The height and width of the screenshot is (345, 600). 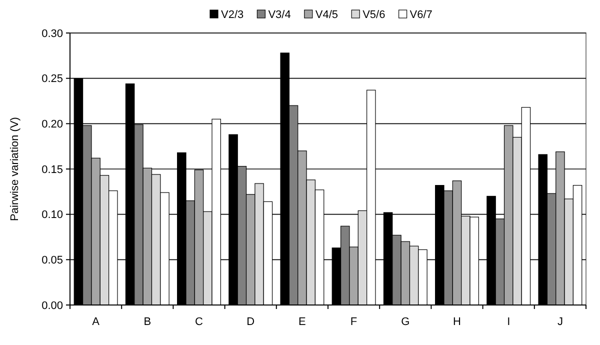 I want to click on legend-label: V3/4, so click(x=279, y=15).